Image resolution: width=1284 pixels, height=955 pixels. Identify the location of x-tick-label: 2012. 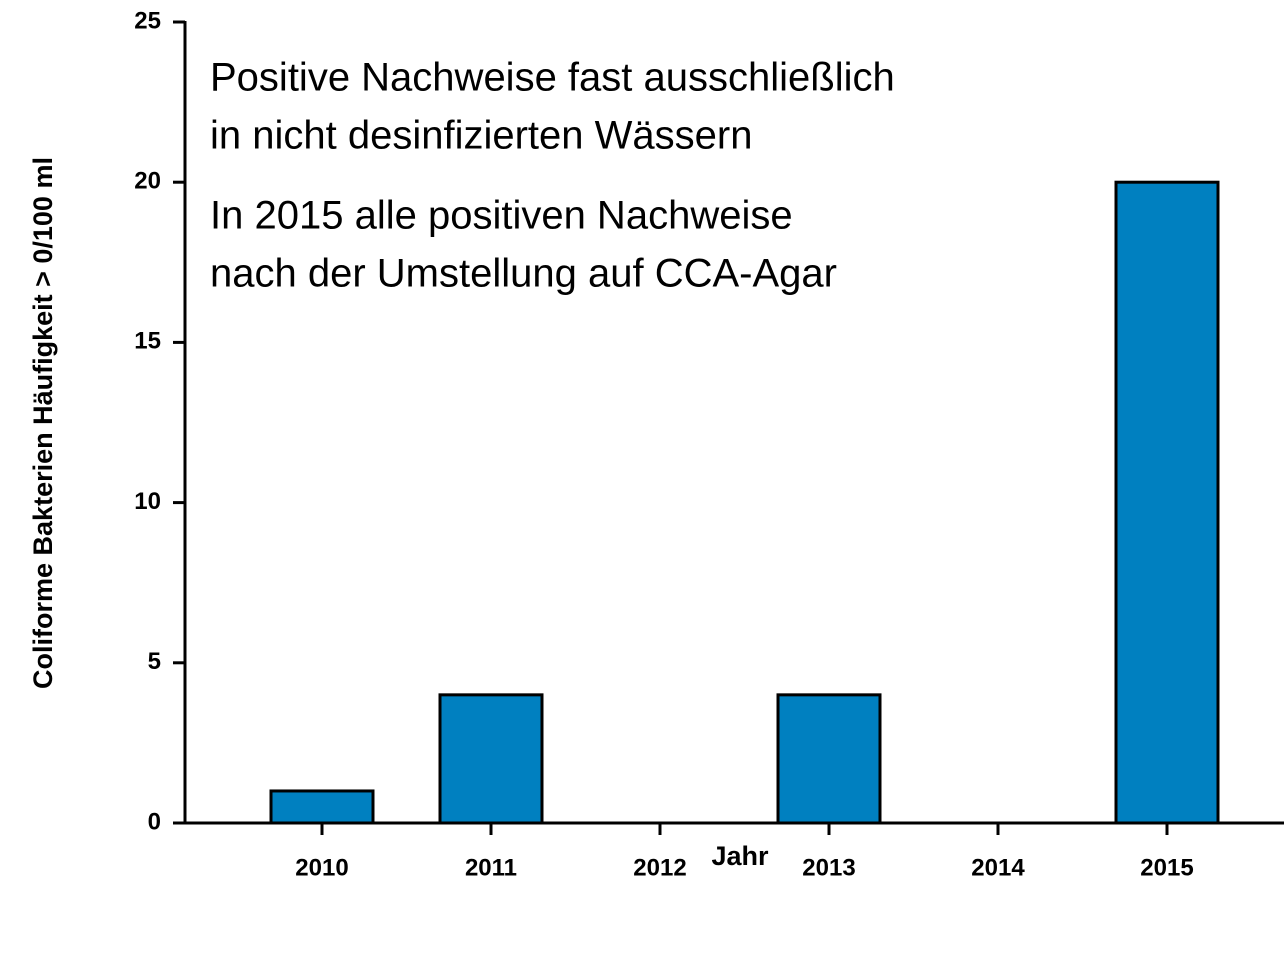
(659, 867).